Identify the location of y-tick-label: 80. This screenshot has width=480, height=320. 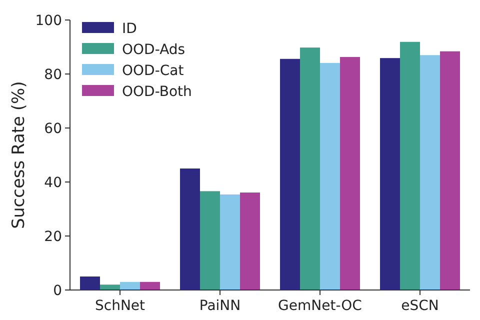
(53, 74).